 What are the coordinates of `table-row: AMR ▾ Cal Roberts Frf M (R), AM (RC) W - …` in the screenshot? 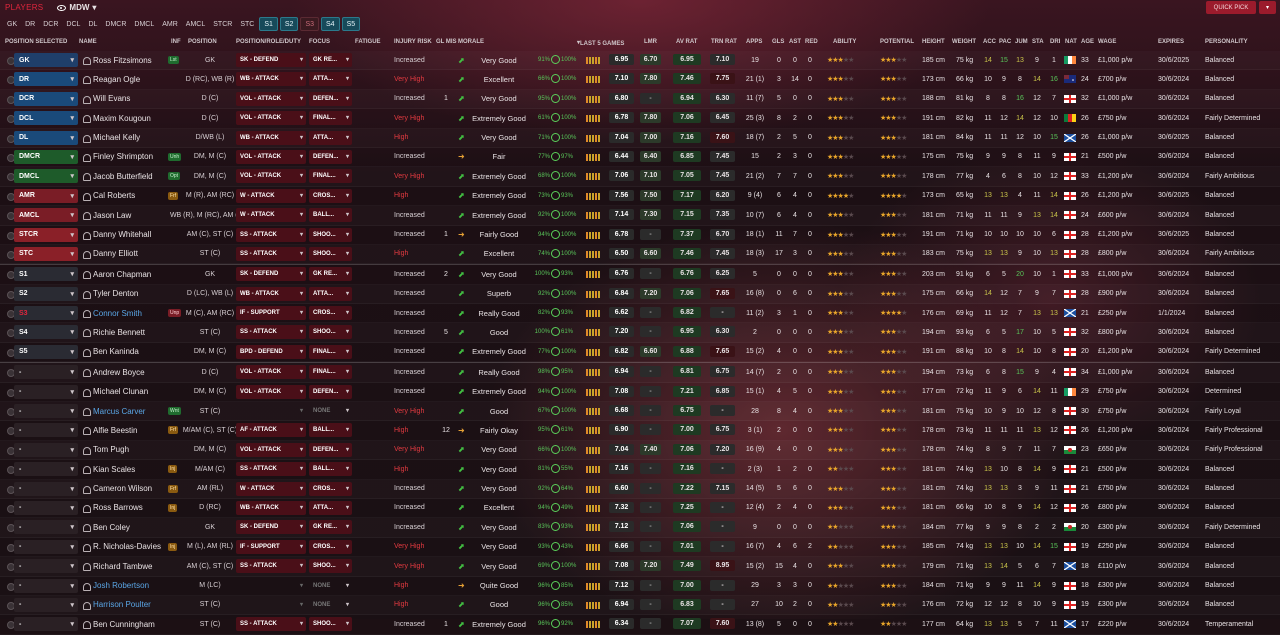 It's located at (640, 197).